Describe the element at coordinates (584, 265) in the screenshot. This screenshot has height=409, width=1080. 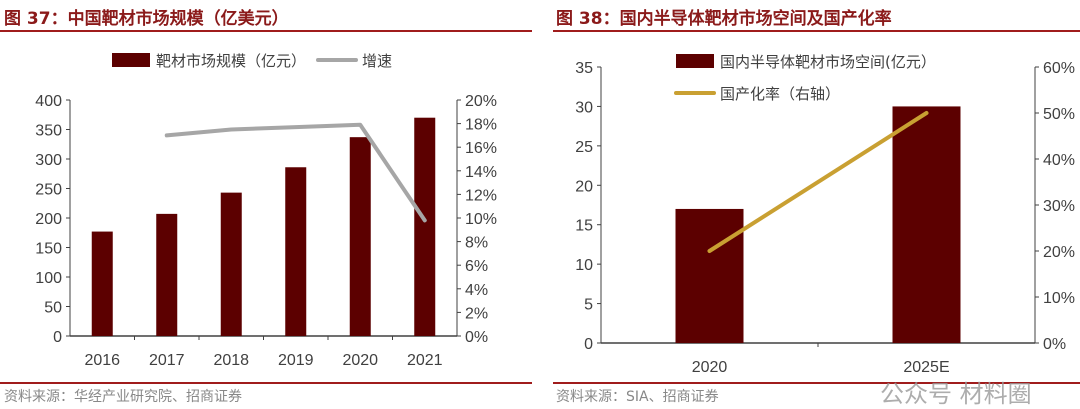
I see `chart2-y-tick-label: 10` at that location.